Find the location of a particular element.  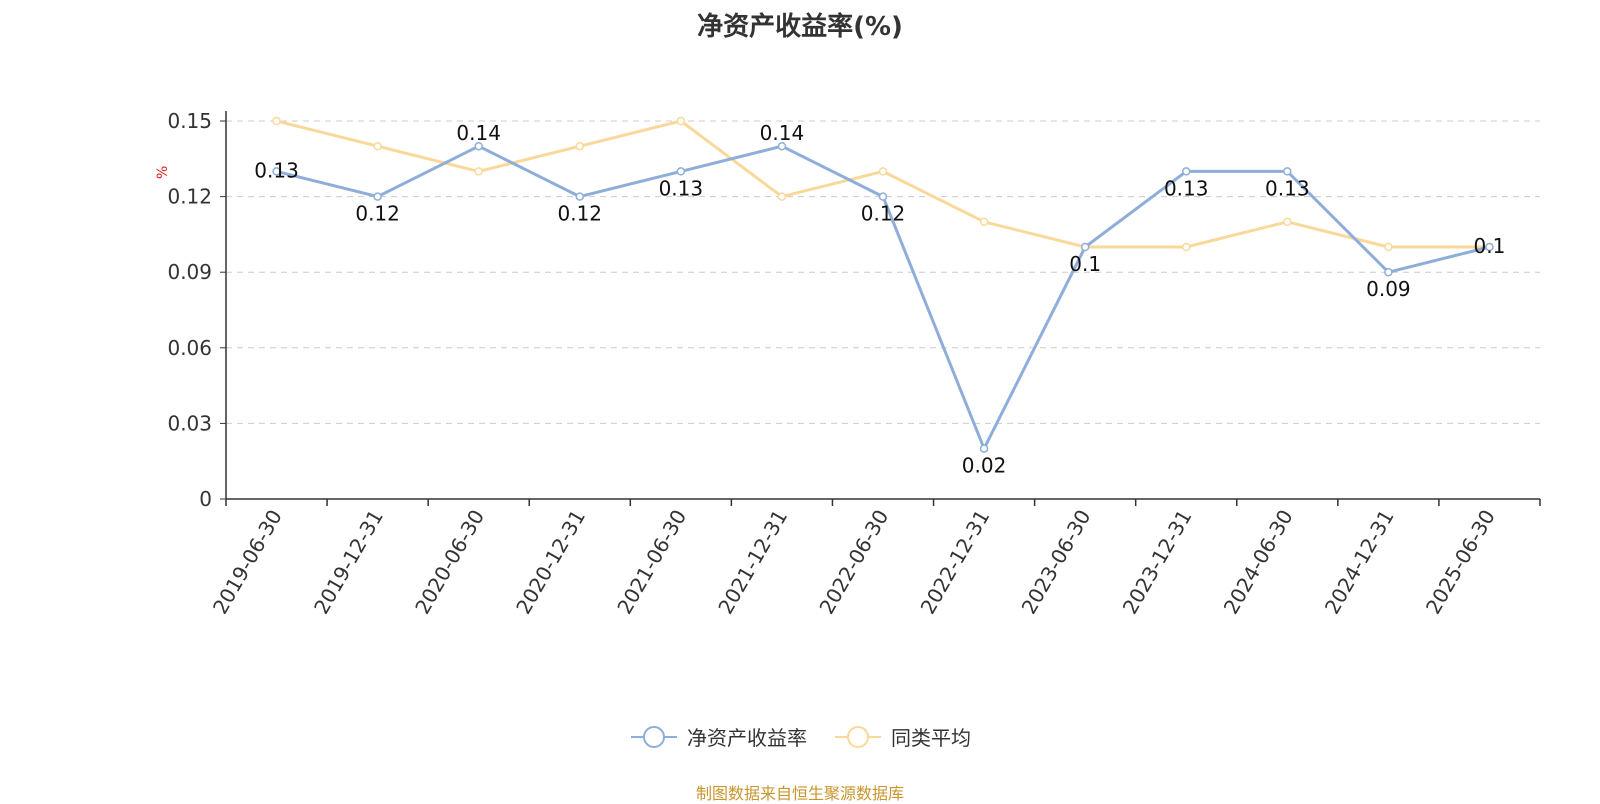

legend-label-peer-average: 同类平均 is located at coordinates (931, 738).